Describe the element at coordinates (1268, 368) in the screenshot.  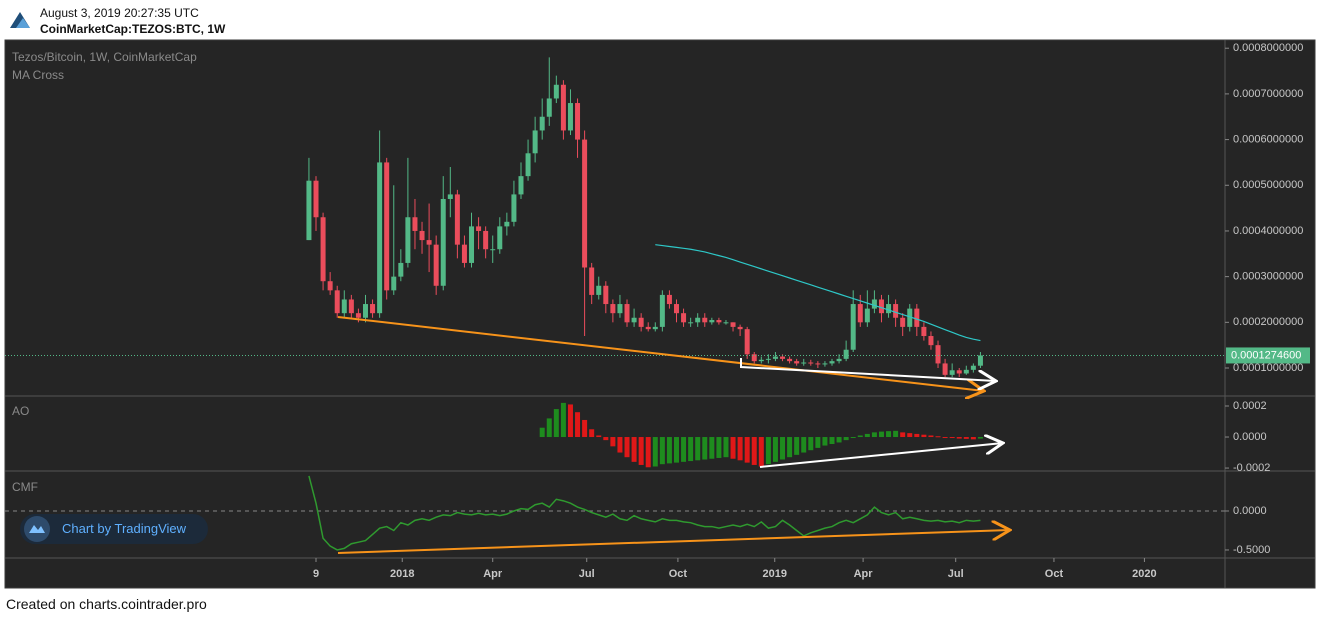
I see `y-tick-label: 0.0001000000` at that location.